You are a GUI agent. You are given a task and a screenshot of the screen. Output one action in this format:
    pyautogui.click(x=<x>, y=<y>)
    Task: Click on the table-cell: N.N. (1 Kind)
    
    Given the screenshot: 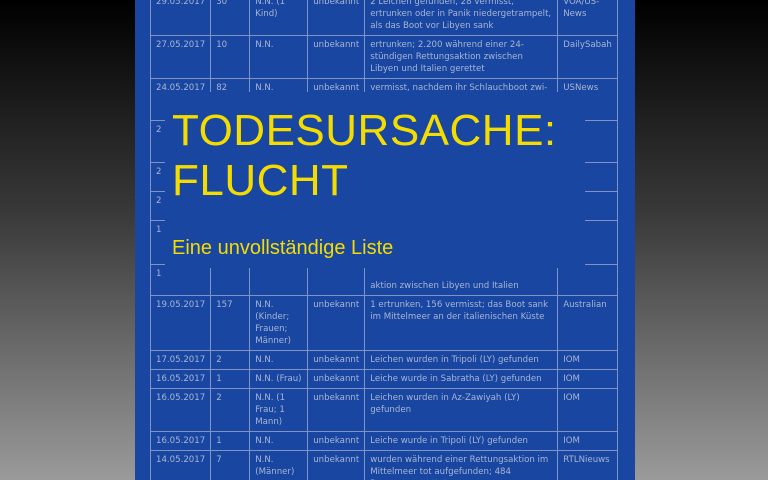 What is the action you would take?
    pyautogui.click(x=279, y=18)
    